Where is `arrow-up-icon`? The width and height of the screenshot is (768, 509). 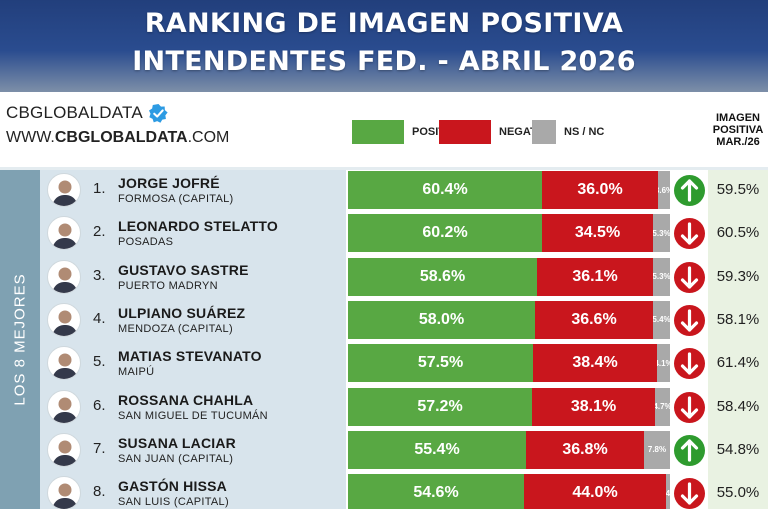 arrow-up-icon is located at coordinates (689, 190).